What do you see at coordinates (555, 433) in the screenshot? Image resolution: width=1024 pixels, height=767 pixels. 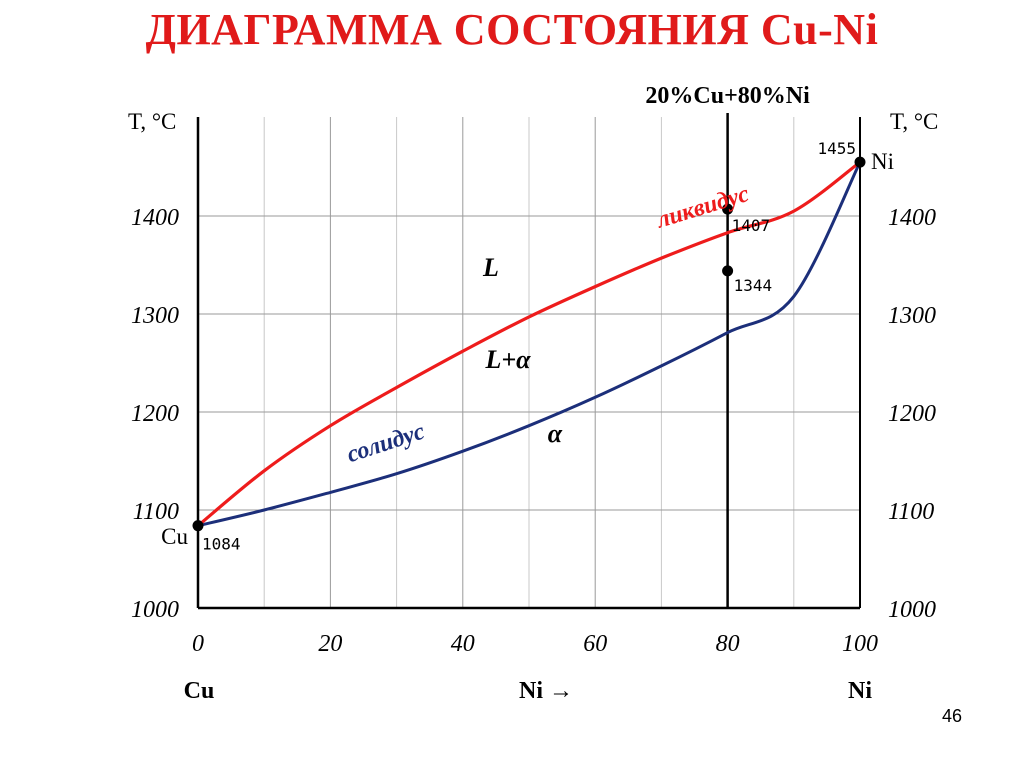 I see `region-label-solid: α` at bounding box center [555, 433].